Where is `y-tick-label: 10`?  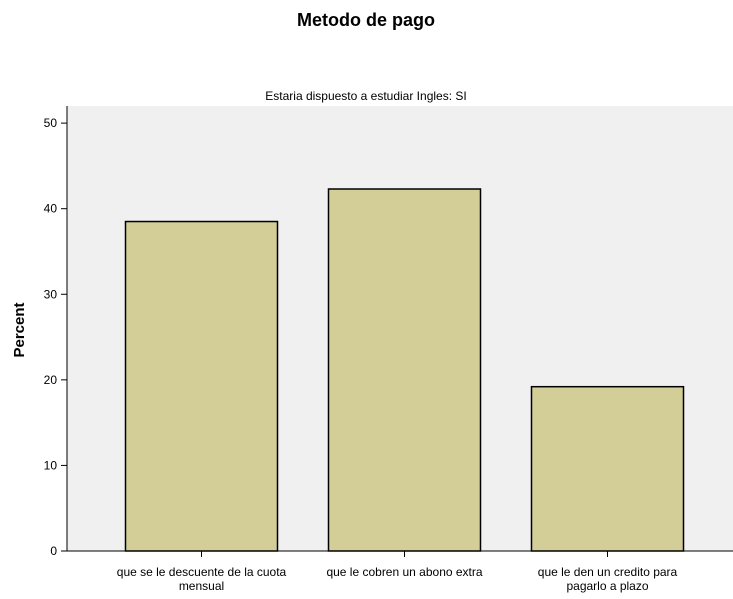
y-tick-label: 10 is located at coordinates (51, 465).